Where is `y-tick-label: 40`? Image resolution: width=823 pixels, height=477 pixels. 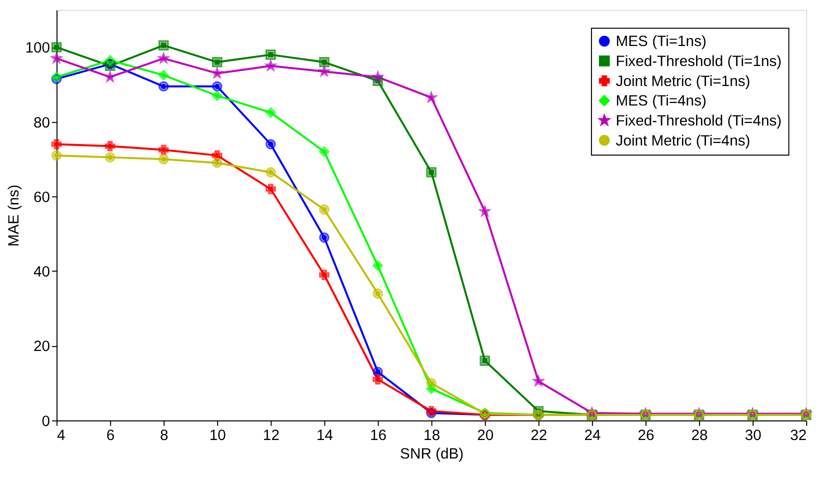
y-tick-label: 40 is located at coordinates (42, 272).